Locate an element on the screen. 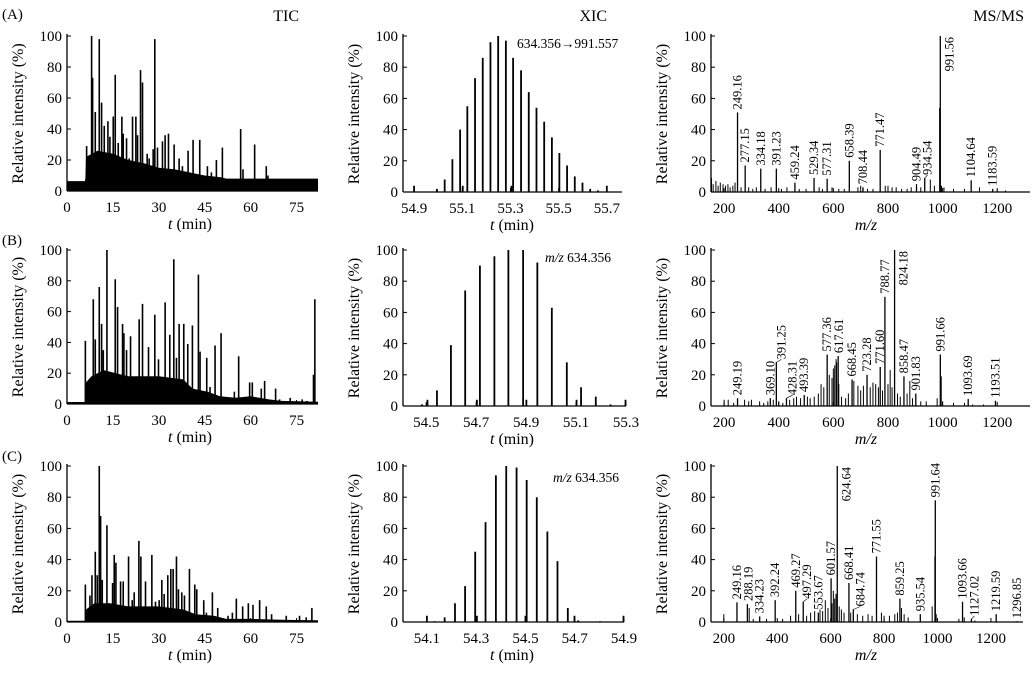 This screenshot has height=674, width=1034. x-tick-label: 54.5 is located at coordinates (525, 639).